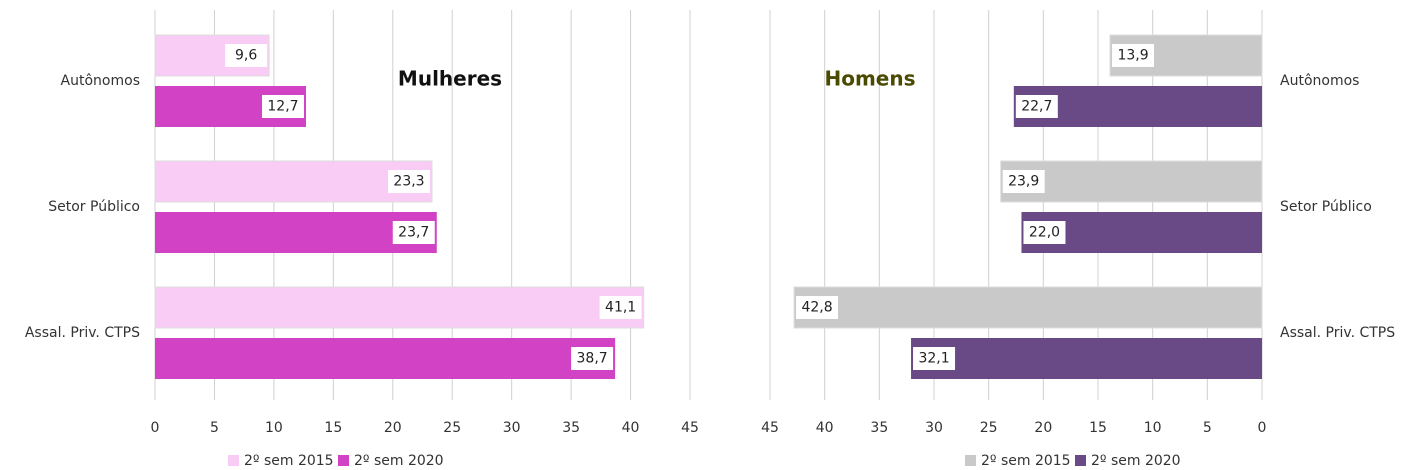 The height and width of the screenshot is (470, 1406). Describe the element at coordinates (450, 79) in the screenshot. I see `chart-title: Mulheres` at that location.